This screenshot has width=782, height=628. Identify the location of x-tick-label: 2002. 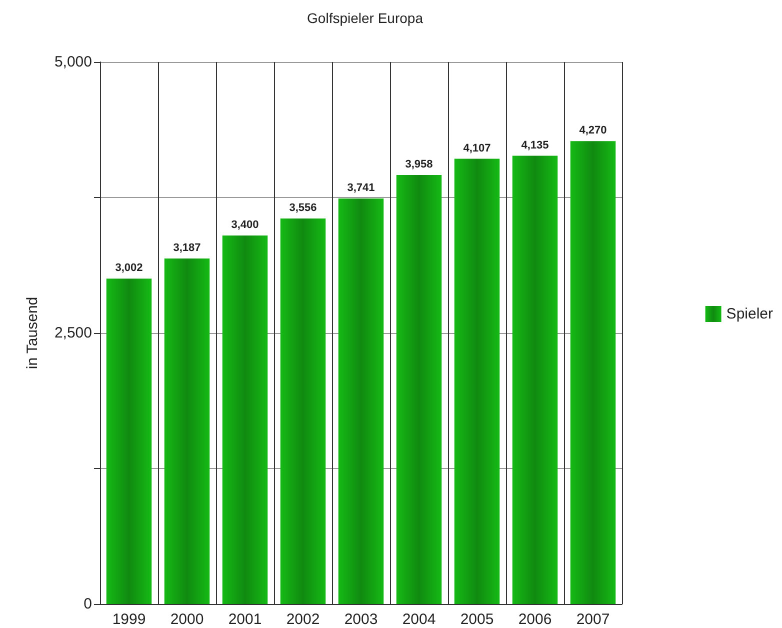
(303, 619).